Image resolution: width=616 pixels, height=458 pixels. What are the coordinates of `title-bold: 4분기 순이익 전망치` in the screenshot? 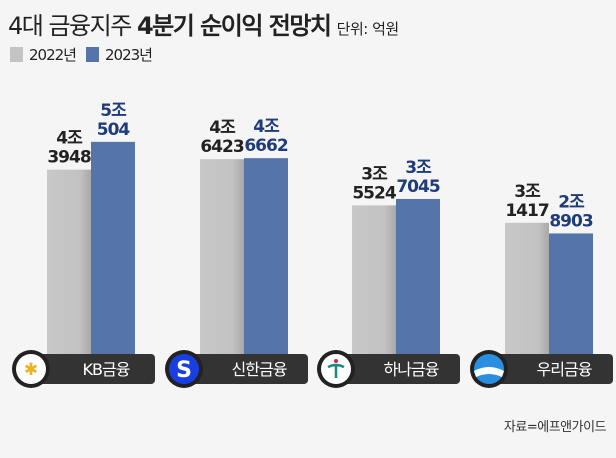 It's located at (234, 26).